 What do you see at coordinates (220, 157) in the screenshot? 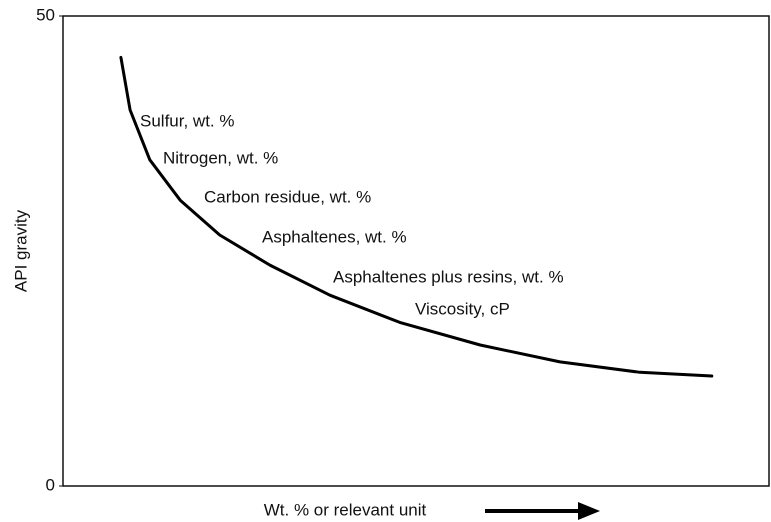
I see `annotation: Nitrogen, wt. %` at bounding box center [220, 157].